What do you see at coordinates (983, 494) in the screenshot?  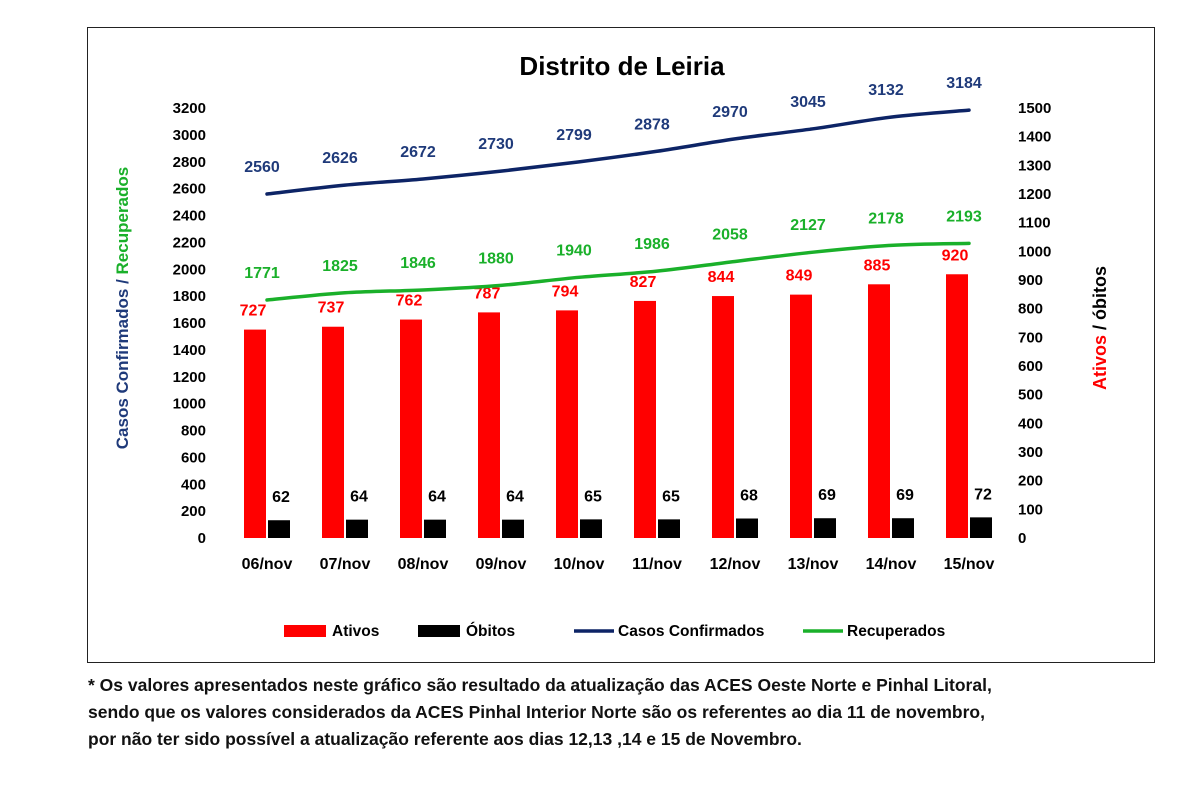 I see `data-label-obitos: 72` at bounding box center [983, 494].